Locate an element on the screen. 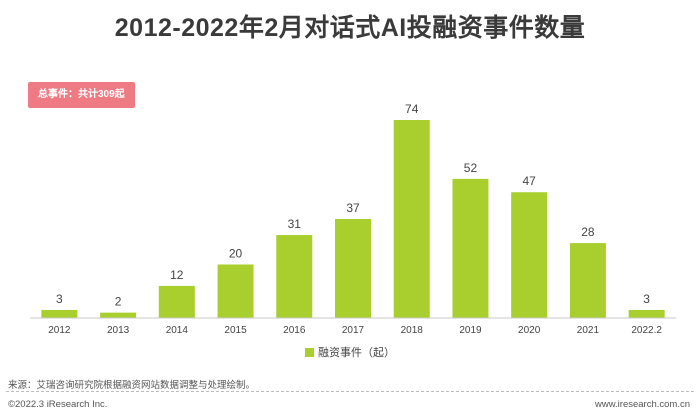 This screenshot has width=700, height=416. tick-label-2014: 2014 is located at coordinates (177, 330).